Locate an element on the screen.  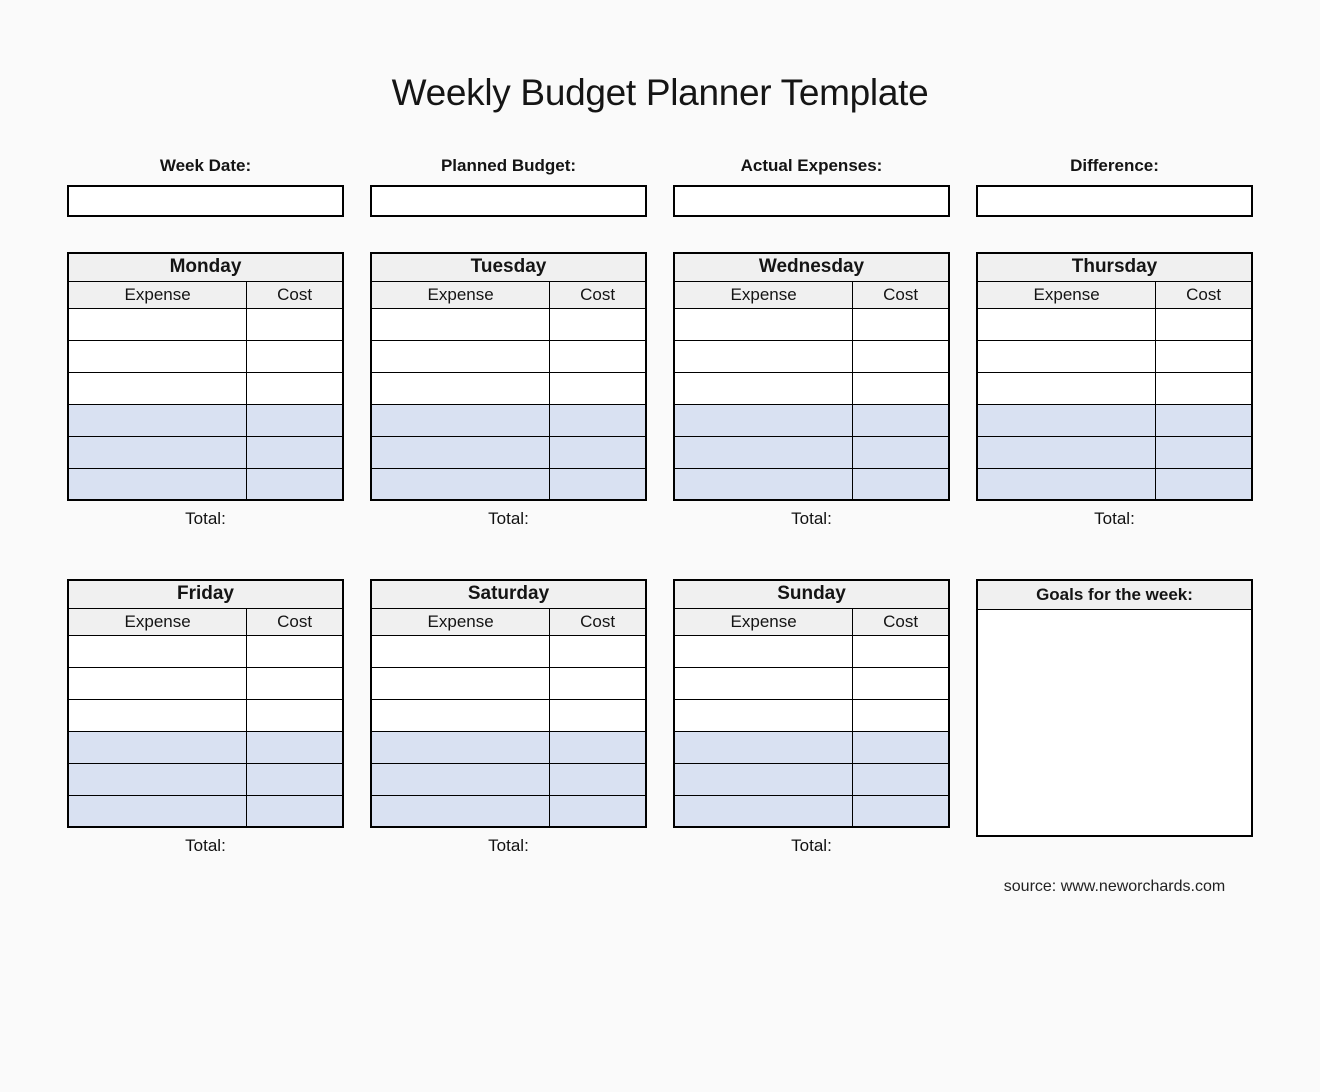
expense-column-header: Expense is located at coordinates (1066, 294).